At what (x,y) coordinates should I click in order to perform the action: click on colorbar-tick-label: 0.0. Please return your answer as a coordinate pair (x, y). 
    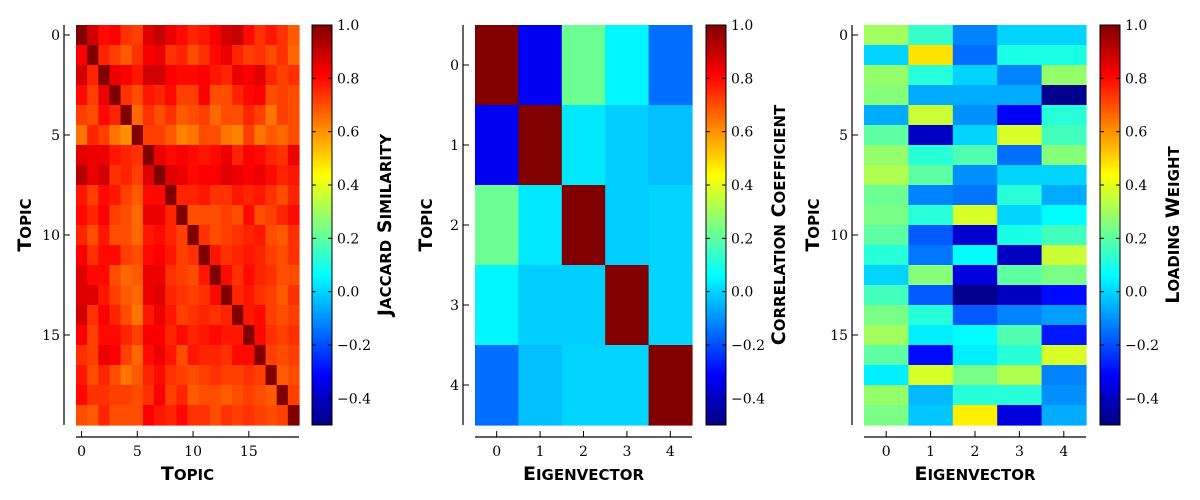
    Looking at the image, I should click on (742, 293).